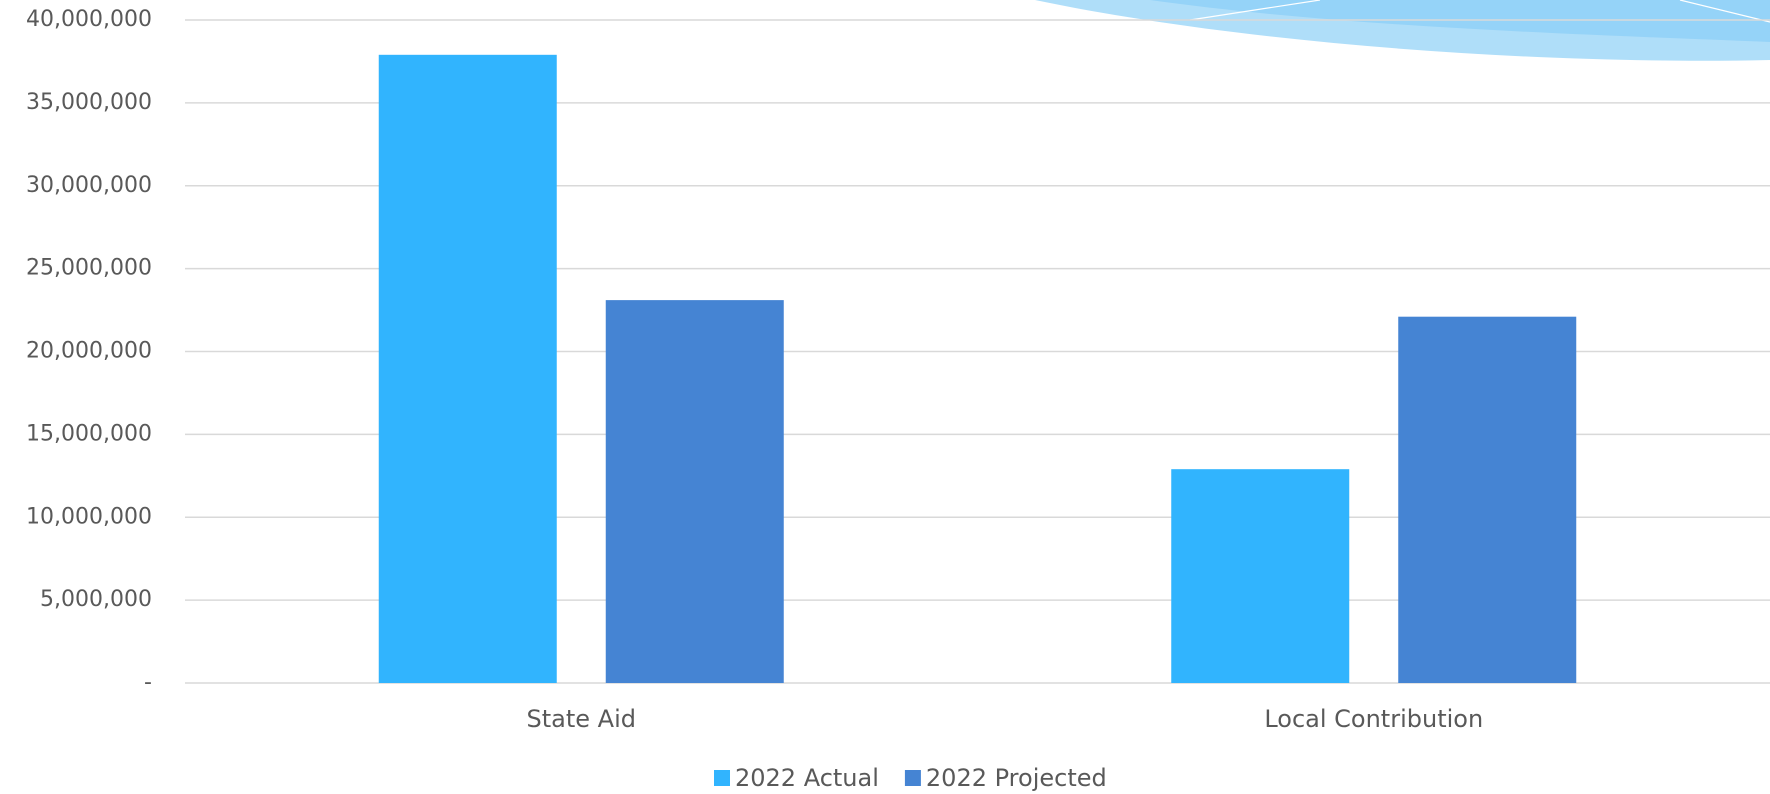  Describe the element at coordinates (1373, 719) in the screenshot. I see `x-tick-label: Local Contribution` at that location.